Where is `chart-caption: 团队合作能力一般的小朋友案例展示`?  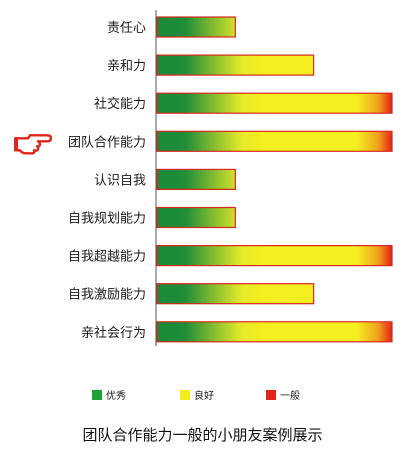
chart-caption: 团队合作能力一般的小朋友案例展示 is located at coordinates (202, 435).